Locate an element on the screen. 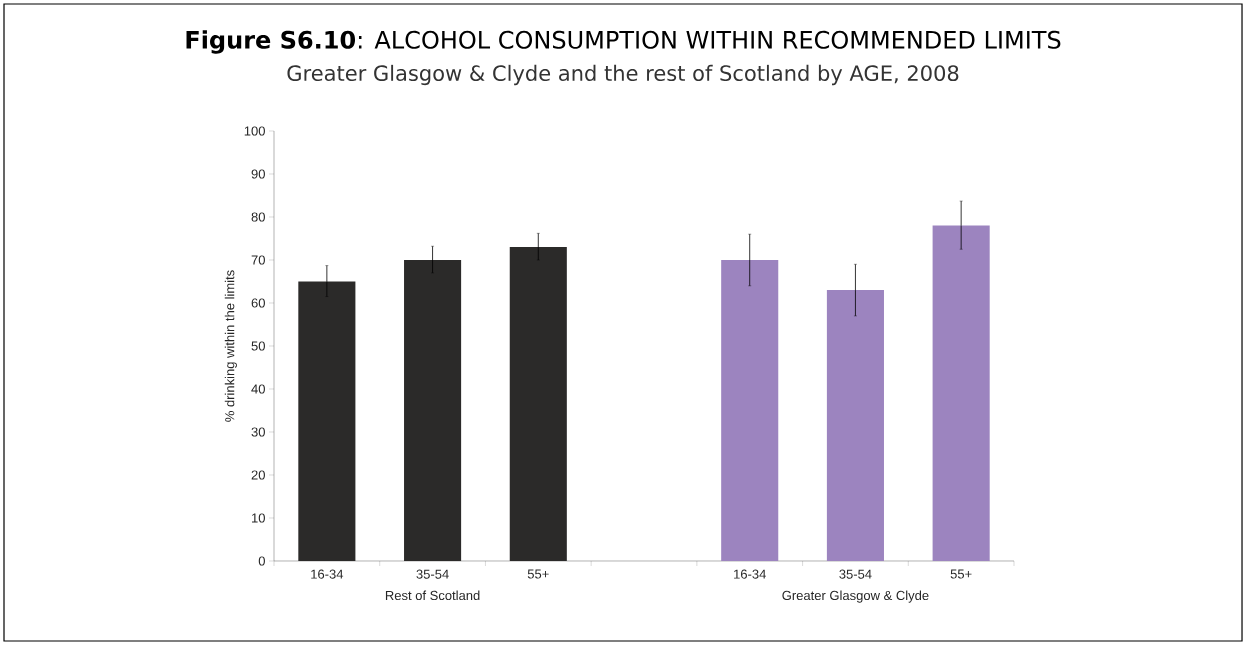 The height and width of the screenshot is (645, 1246). y-axis-title: % drinking within the limits is located at coordinates (230, 346).